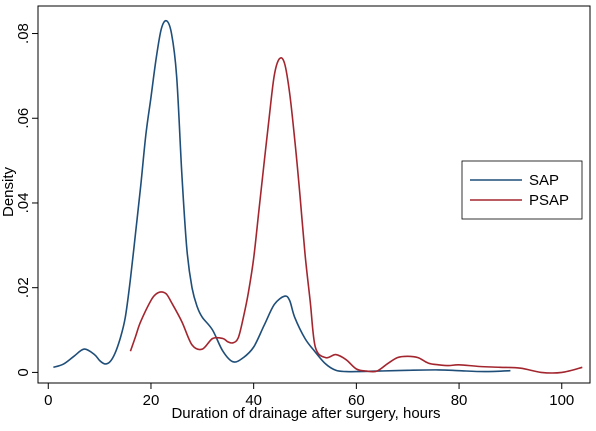 The height and width of the screenshot is (431, 596). What do you see at coordinates (544, 180) in the screenshot?
I see `legend-label-sap: SAP` at bounding box center [544, 180].